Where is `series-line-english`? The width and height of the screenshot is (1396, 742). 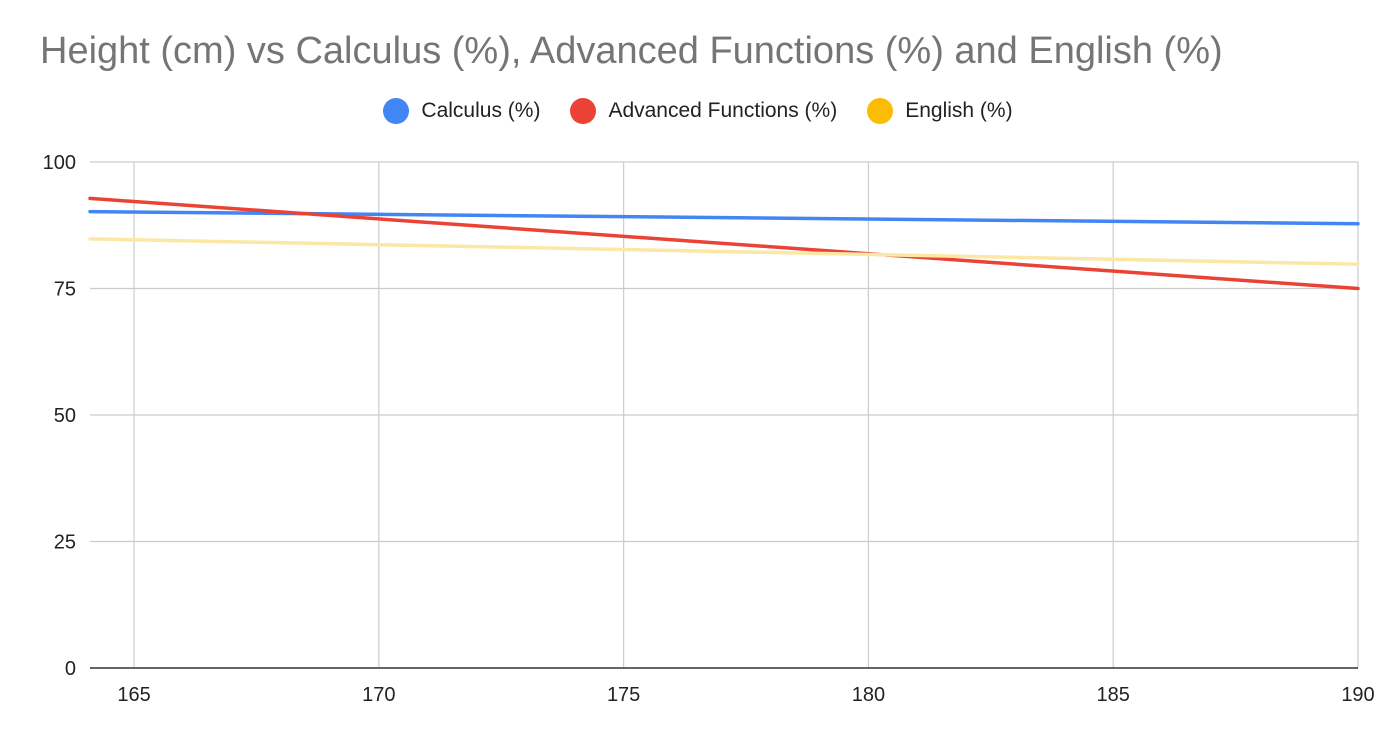 series-line-english is located at coordinates (724, 251).